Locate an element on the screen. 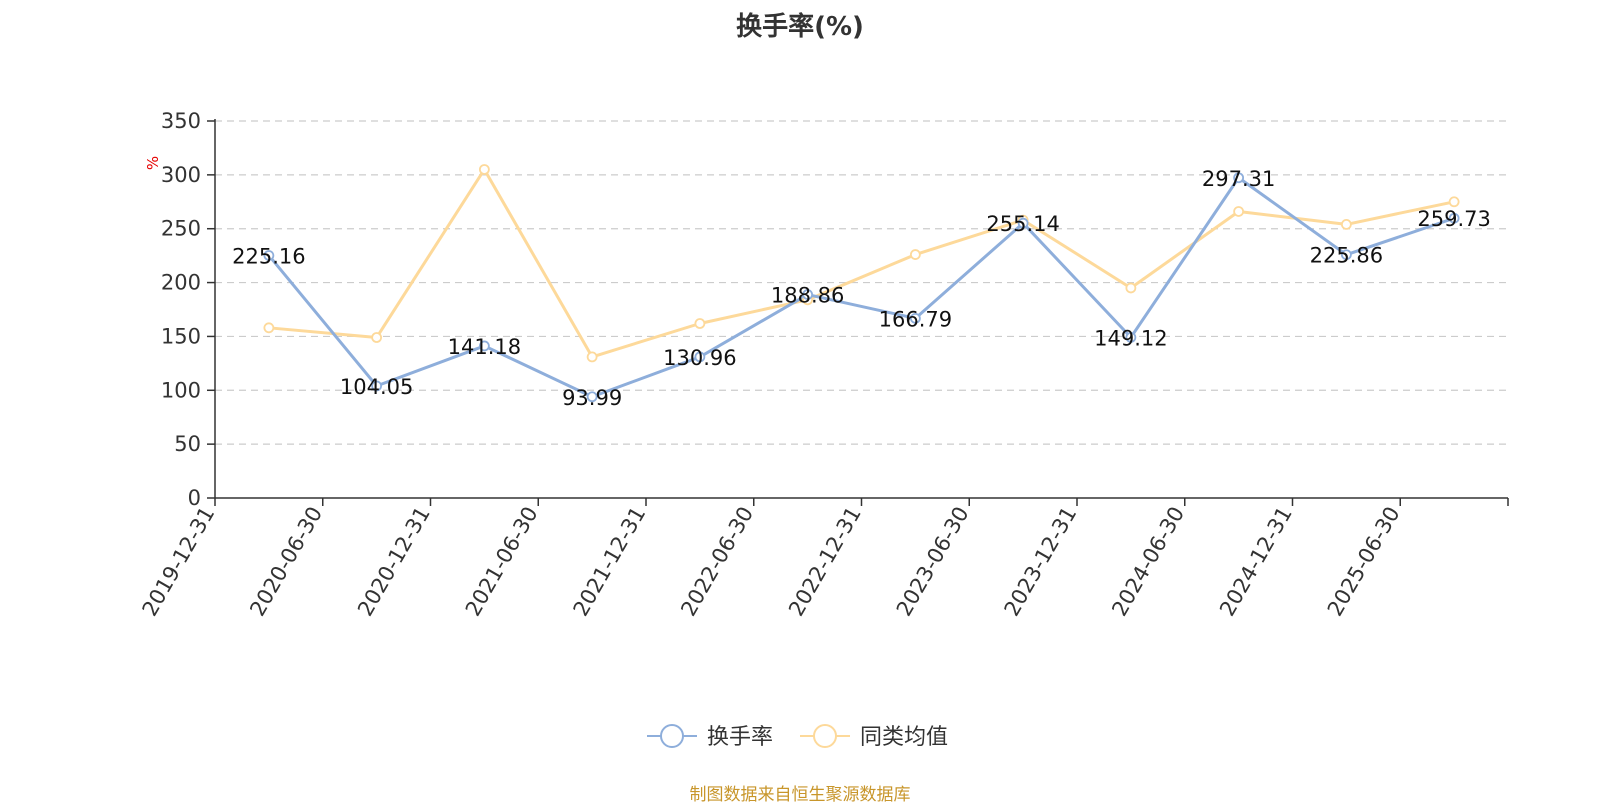 The image size is (1600, 805). x-tick-label: 2022-06-30 is located at coordinates (717, 562).